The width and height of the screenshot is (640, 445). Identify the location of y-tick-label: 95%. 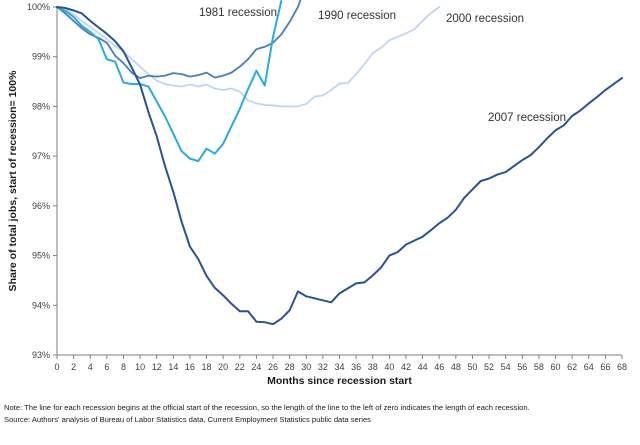
(41, 256).